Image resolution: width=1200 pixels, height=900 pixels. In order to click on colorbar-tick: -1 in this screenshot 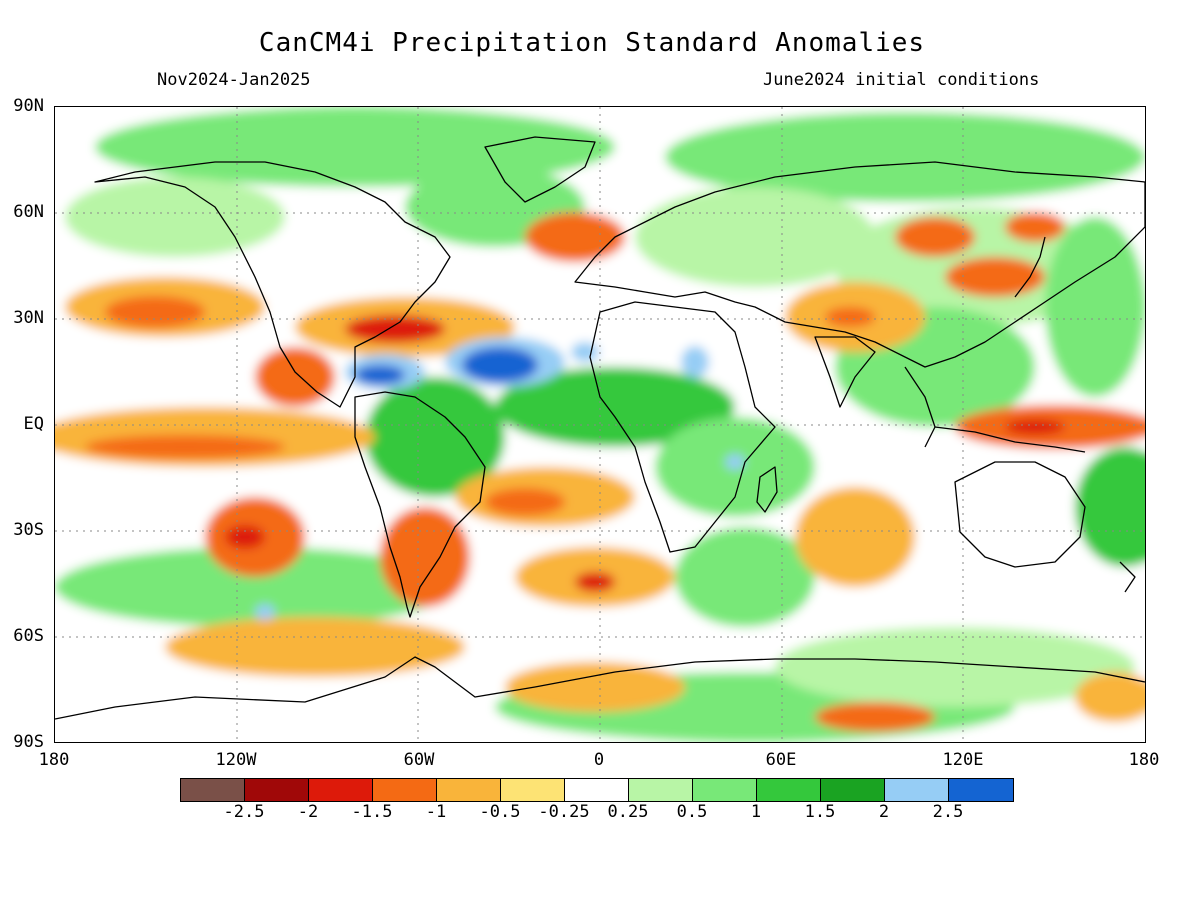, I will do `click(436, 812)`.